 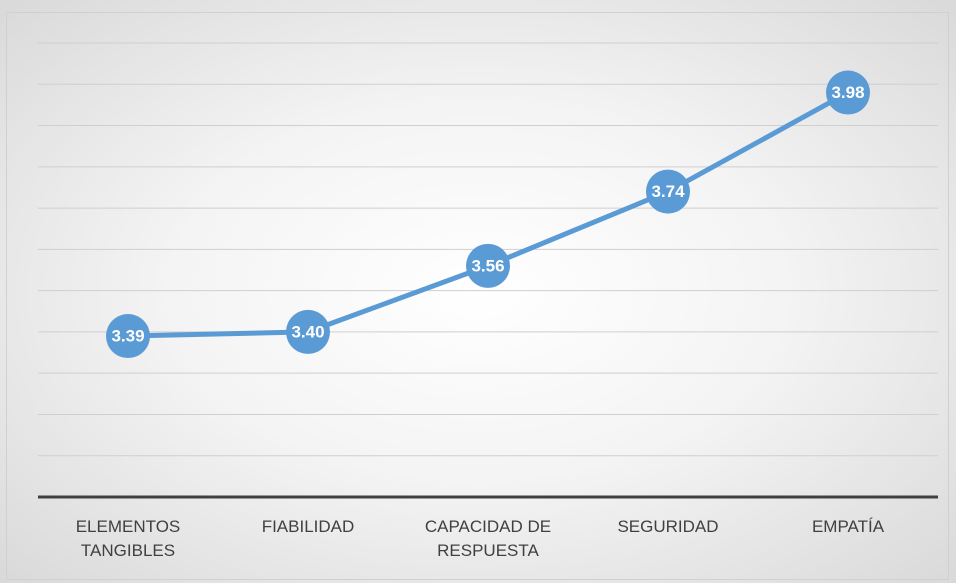 I want to click on x-tick-label: SEGURIDAD, so click(x=668, y=526).